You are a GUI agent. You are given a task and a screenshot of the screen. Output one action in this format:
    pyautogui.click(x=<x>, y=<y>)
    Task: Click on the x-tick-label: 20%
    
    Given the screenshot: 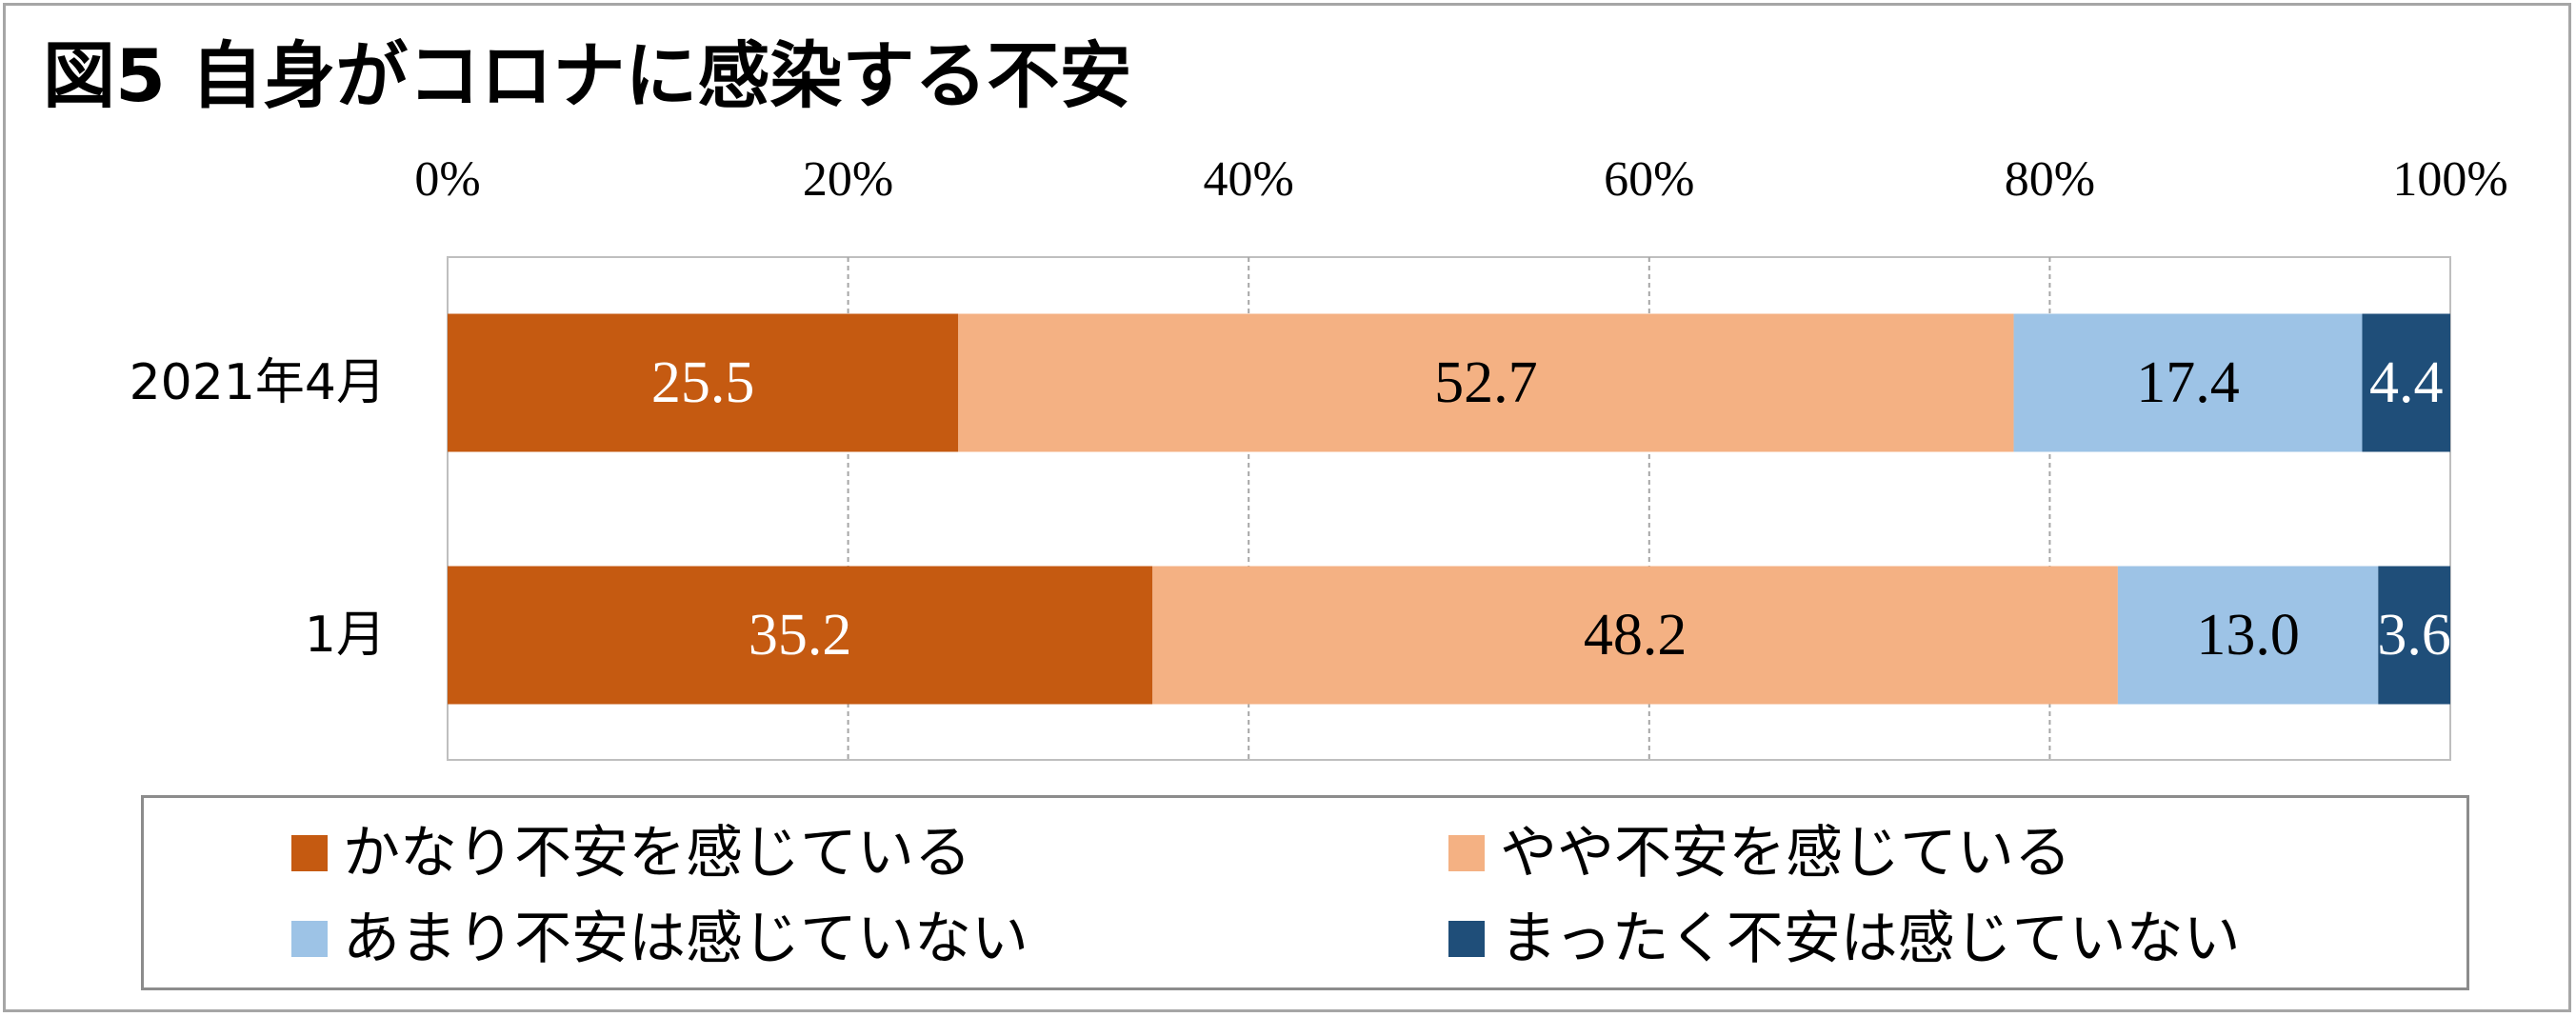 What is the action you would take?
    pyautogui.click(x=848, y=179)
    